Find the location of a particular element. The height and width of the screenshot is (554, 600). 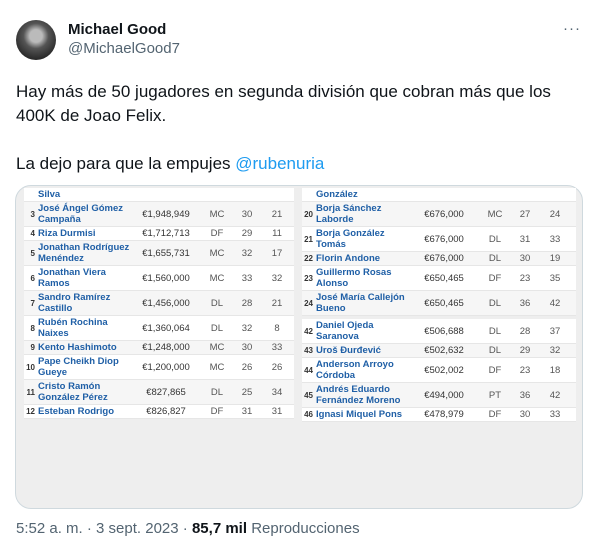

more-horizontal-icon: ··· is located at coordinates (572, 28).